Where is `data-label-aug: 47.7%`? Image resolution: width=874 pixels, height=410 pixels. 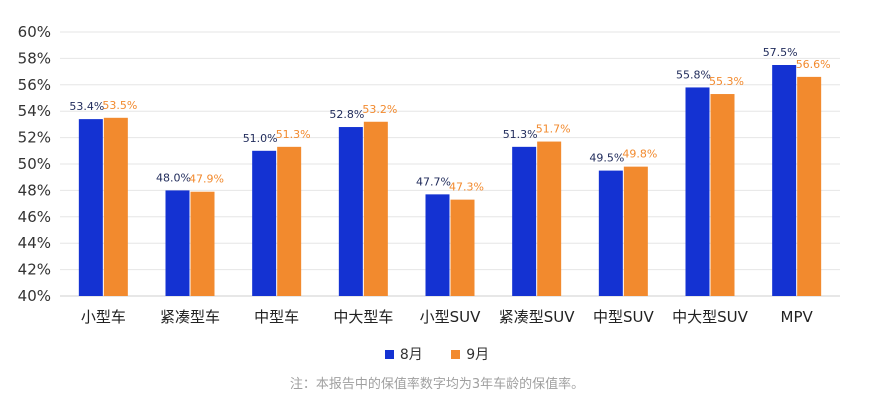 data-label-aug: 47.7% is located at coordinates (433, 181).